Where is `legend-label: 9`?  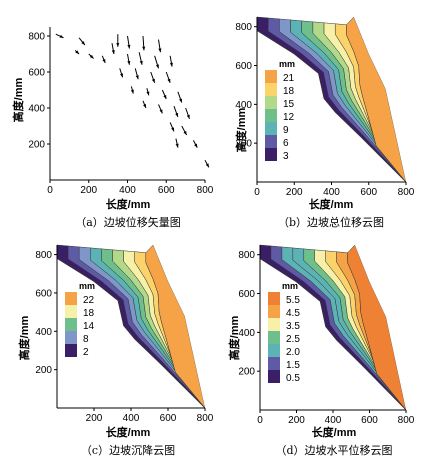 legend-label: 9 is located at coordinates (286, 130).